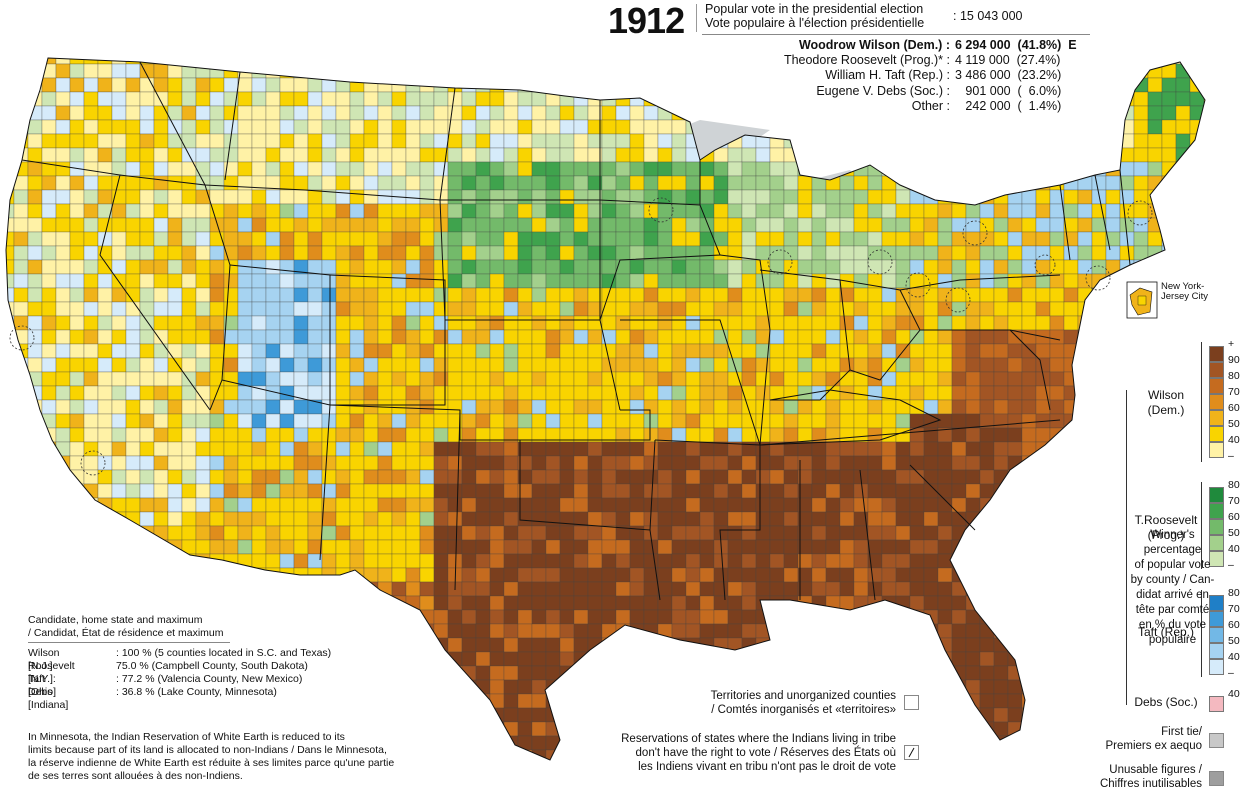  What do you see at coordinates (1008, 60) in the screenshot?
I see `candidate-vote: 4 119 000 (27.4%)` at bounding box center [1008, 60].